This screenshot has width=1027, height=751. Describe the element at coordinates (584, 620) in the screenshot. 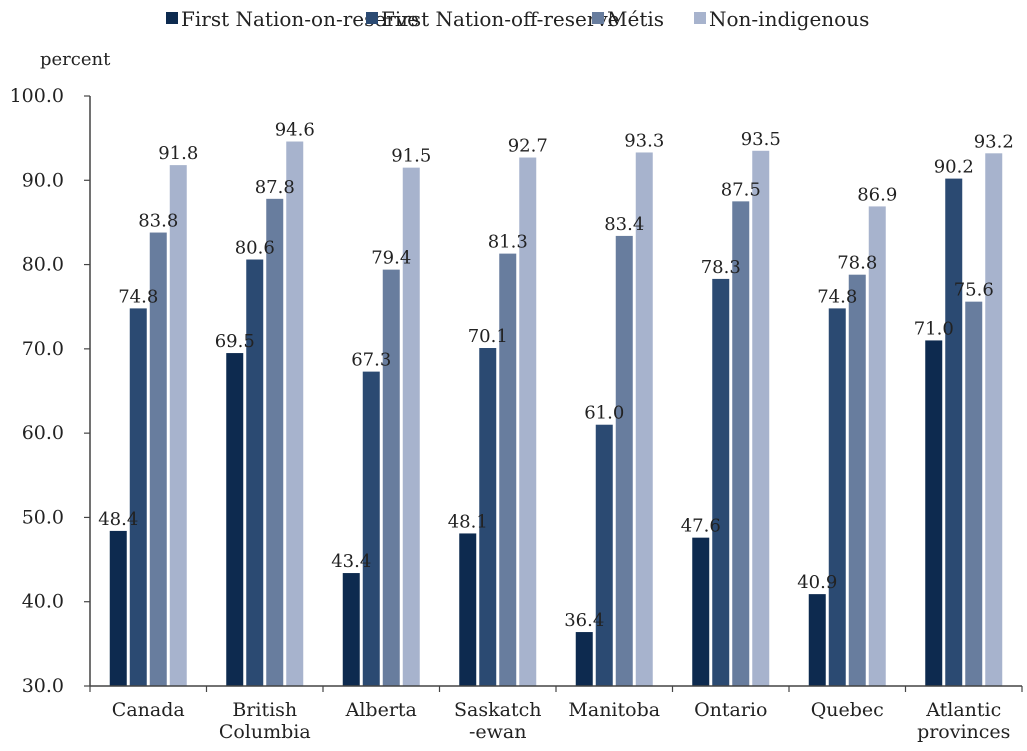

I see `data-label-0-4: 36.4` at that location.